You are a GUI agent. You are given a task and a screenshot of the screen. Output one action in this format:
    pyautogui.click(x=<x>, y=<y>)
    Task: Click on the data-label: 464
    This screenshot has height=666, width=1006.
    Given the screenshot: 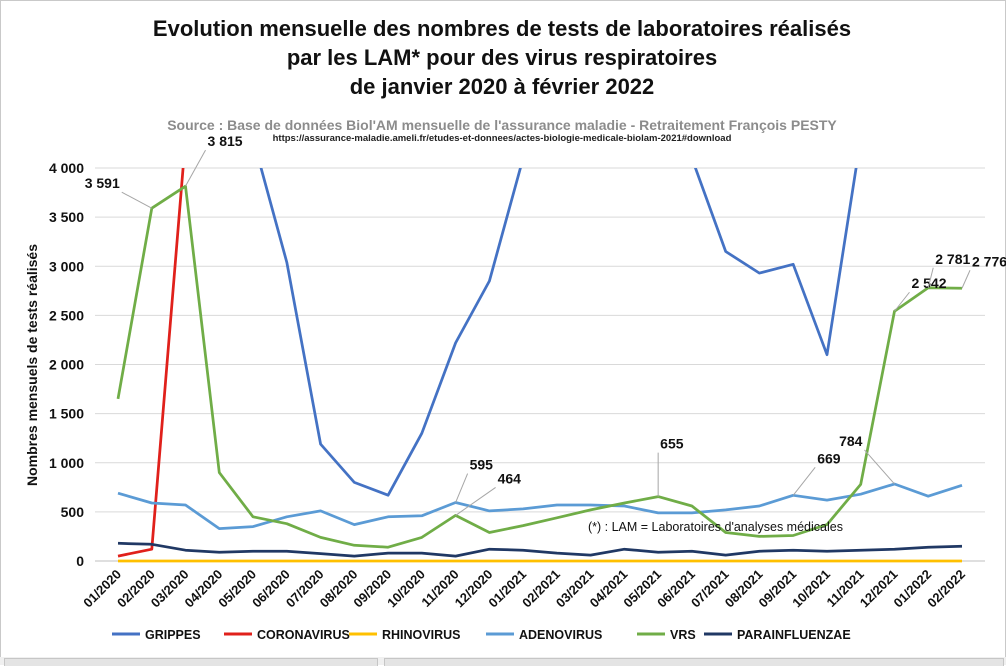 What is the action you would take?
    pyautogui.click(x=510, y=478)
    